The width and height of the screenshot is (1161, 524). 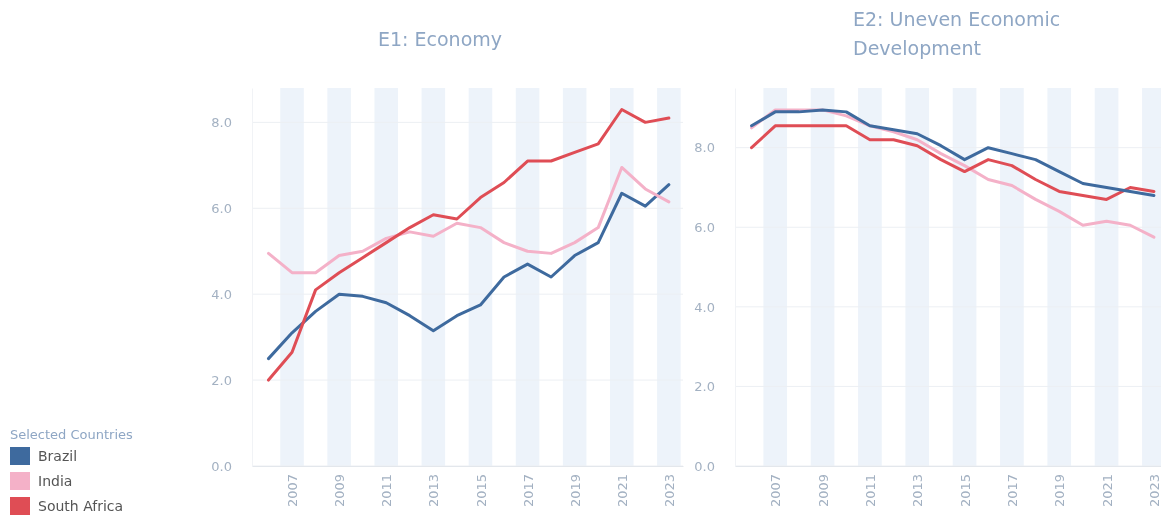 I want to click on legend-title: Selected Countries, so click(x=72, y=434).